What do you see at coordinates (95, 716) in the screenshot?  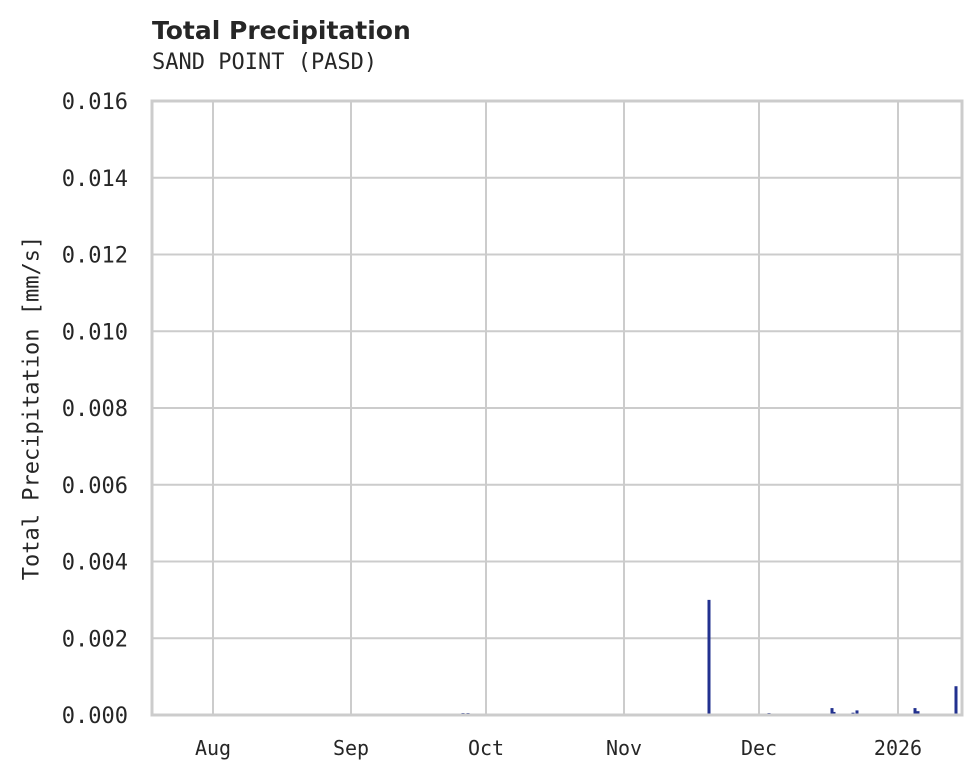 I see `y-tick-label: 0.000` at bounding box center [95, 716].